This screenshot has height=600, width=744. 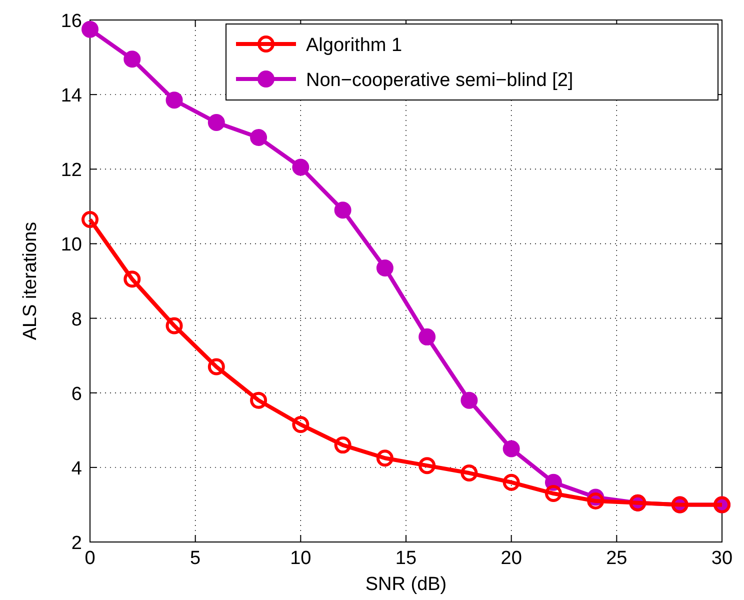 I want to click on y-tick-label: 12, so click(x=71, y=171).